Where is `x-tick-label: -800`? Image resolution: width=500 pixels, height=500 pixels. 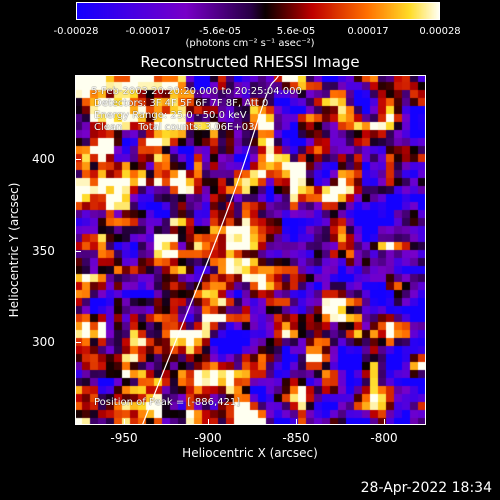
x-tick-label: -800 is located at coordinates (384, 438).